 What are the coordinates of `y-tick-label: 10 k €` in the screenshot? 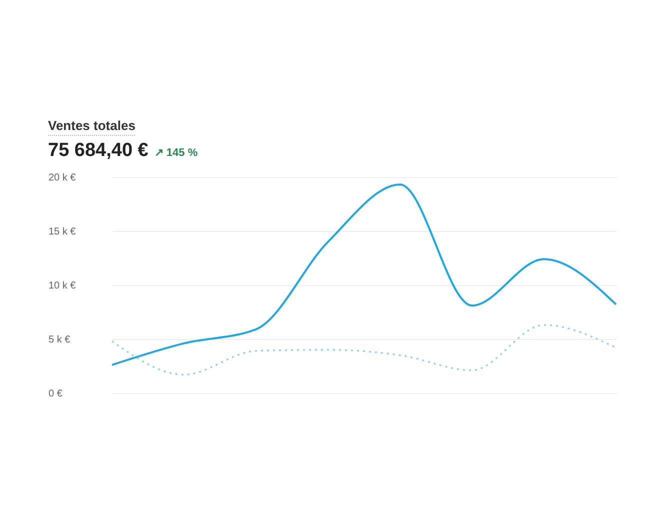 It's located at (62, 286).